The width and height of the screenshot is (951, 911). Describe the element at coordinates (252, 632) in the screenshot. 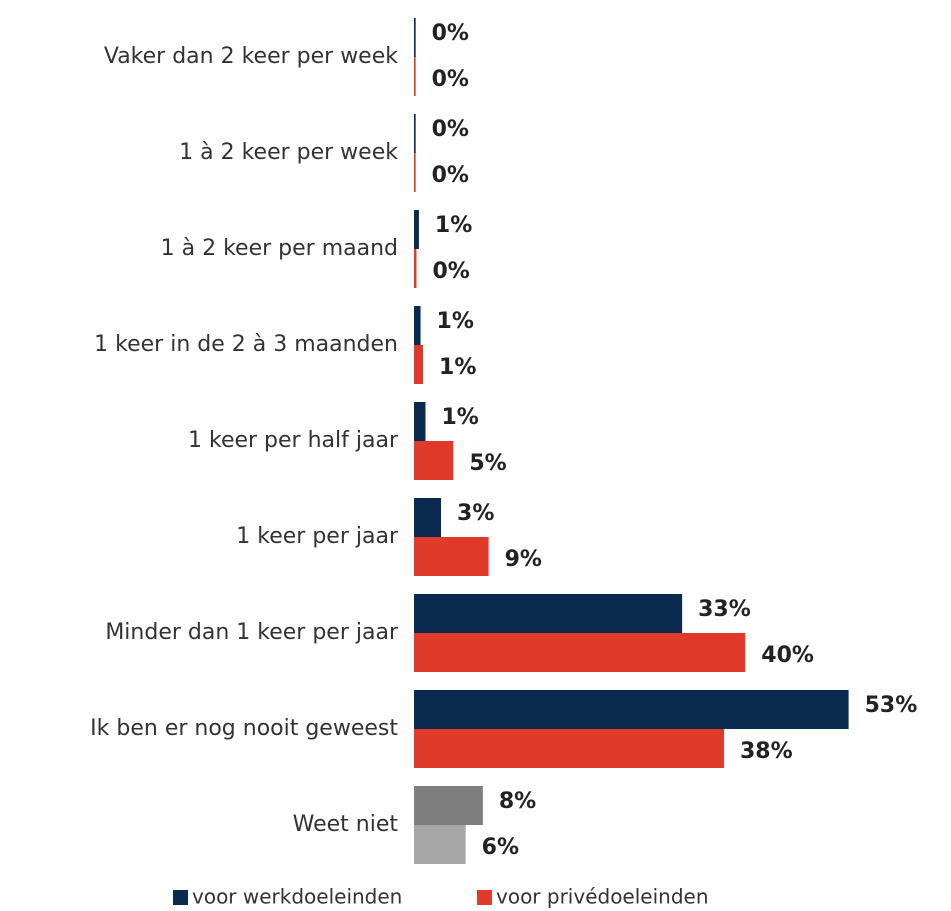

I see `category-label: Minder dan 1 keer per jaar` at that location.